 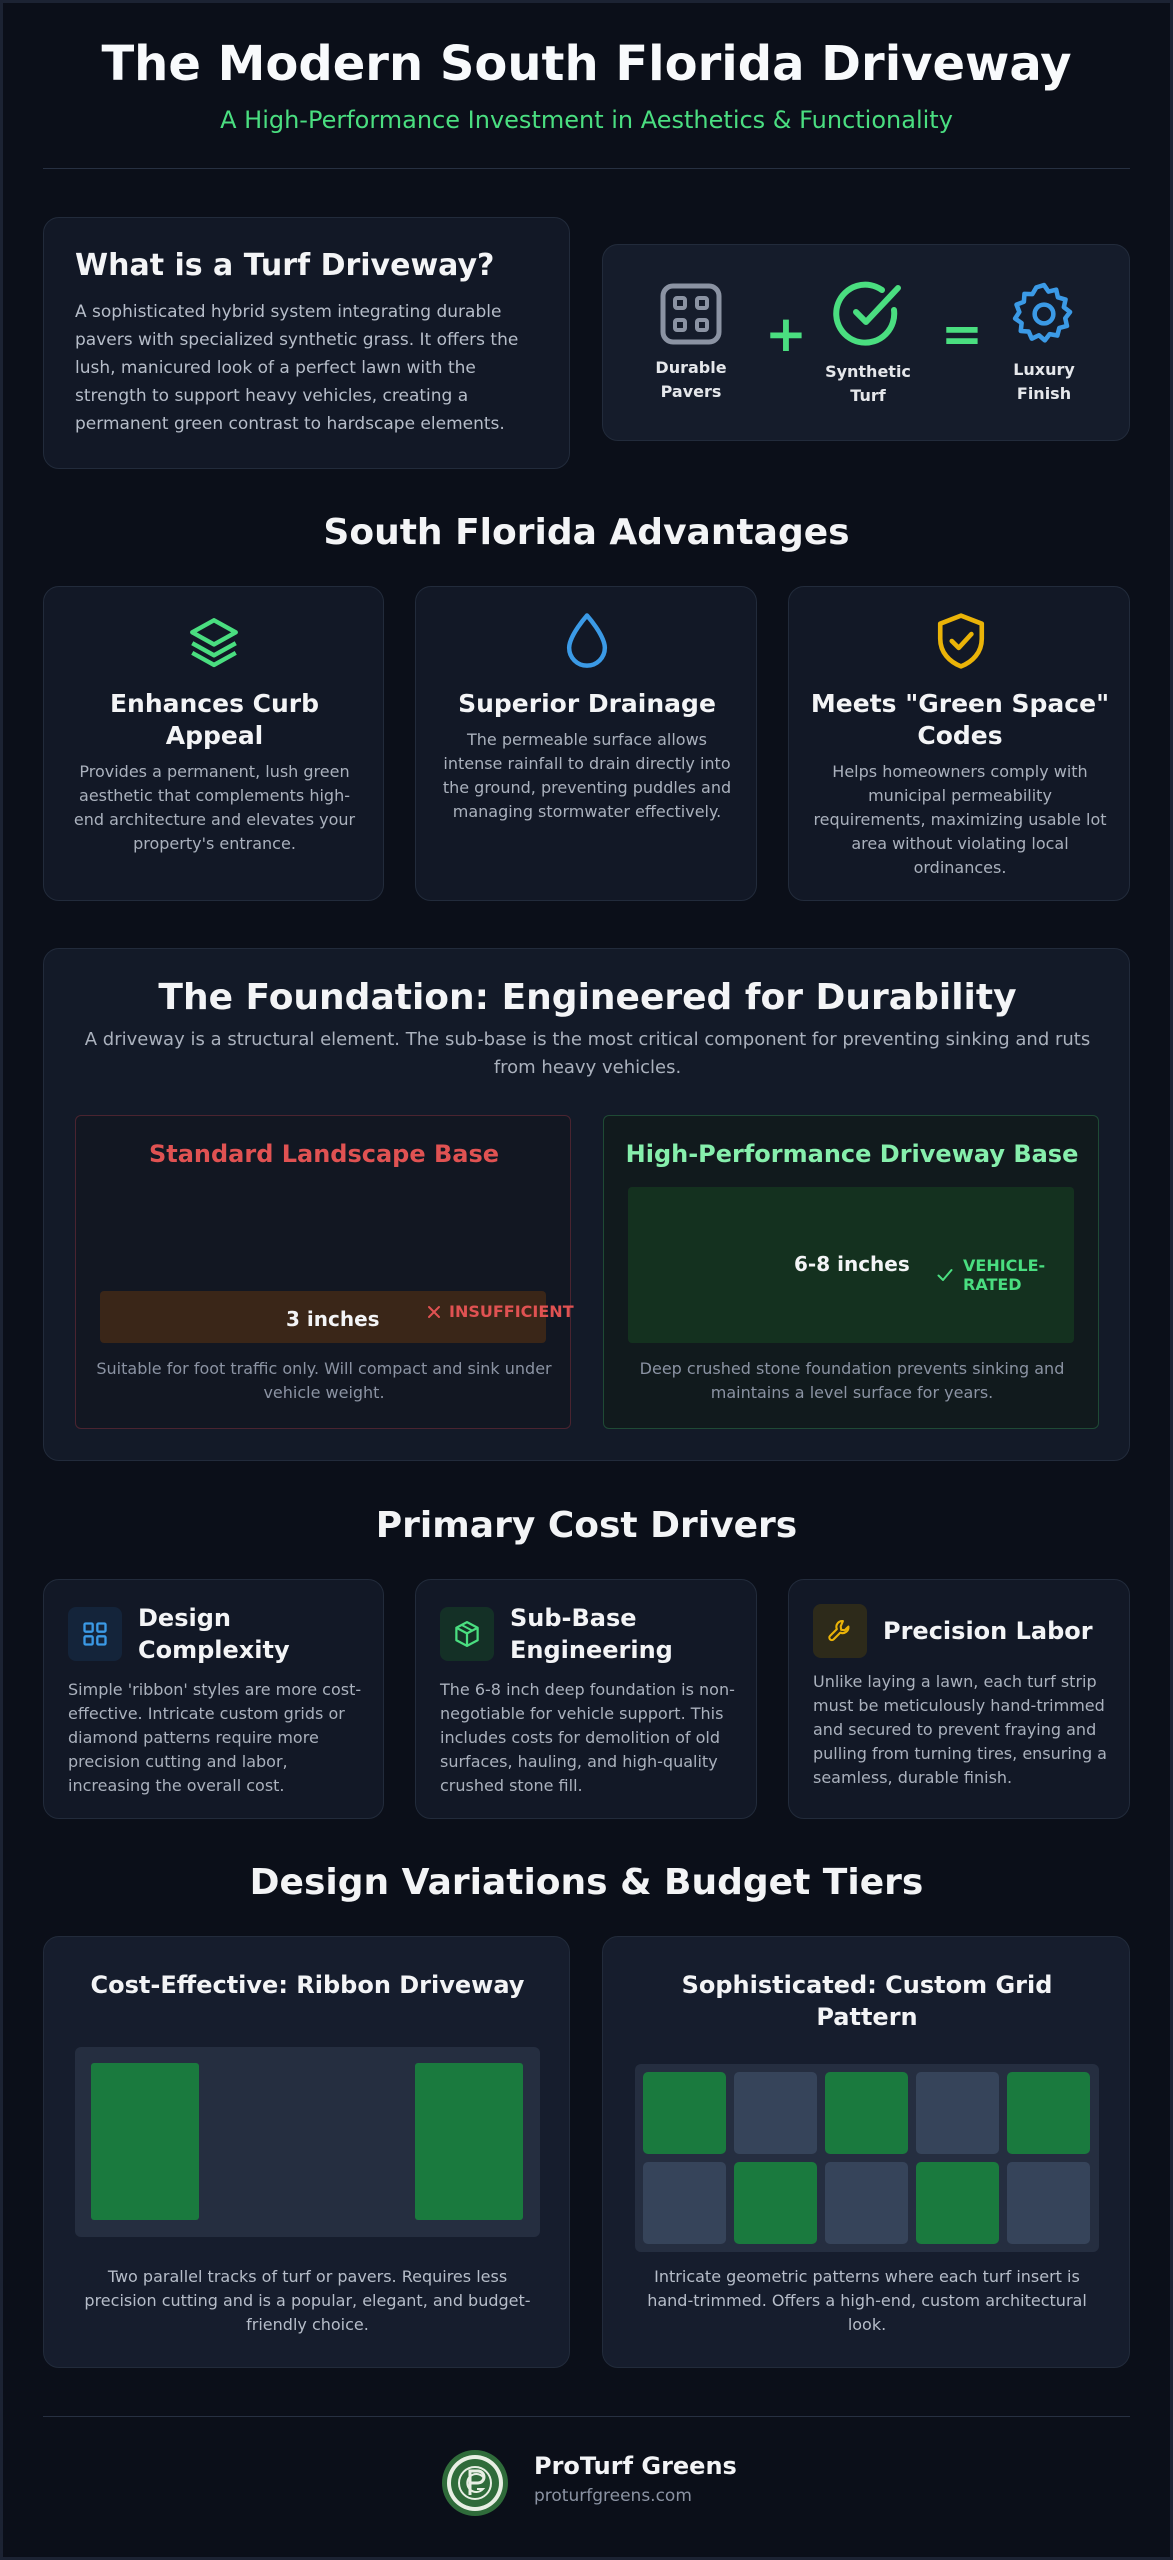 I want to click on formula-label-pavers: Durable Pavers, so click(x=691, y=380).